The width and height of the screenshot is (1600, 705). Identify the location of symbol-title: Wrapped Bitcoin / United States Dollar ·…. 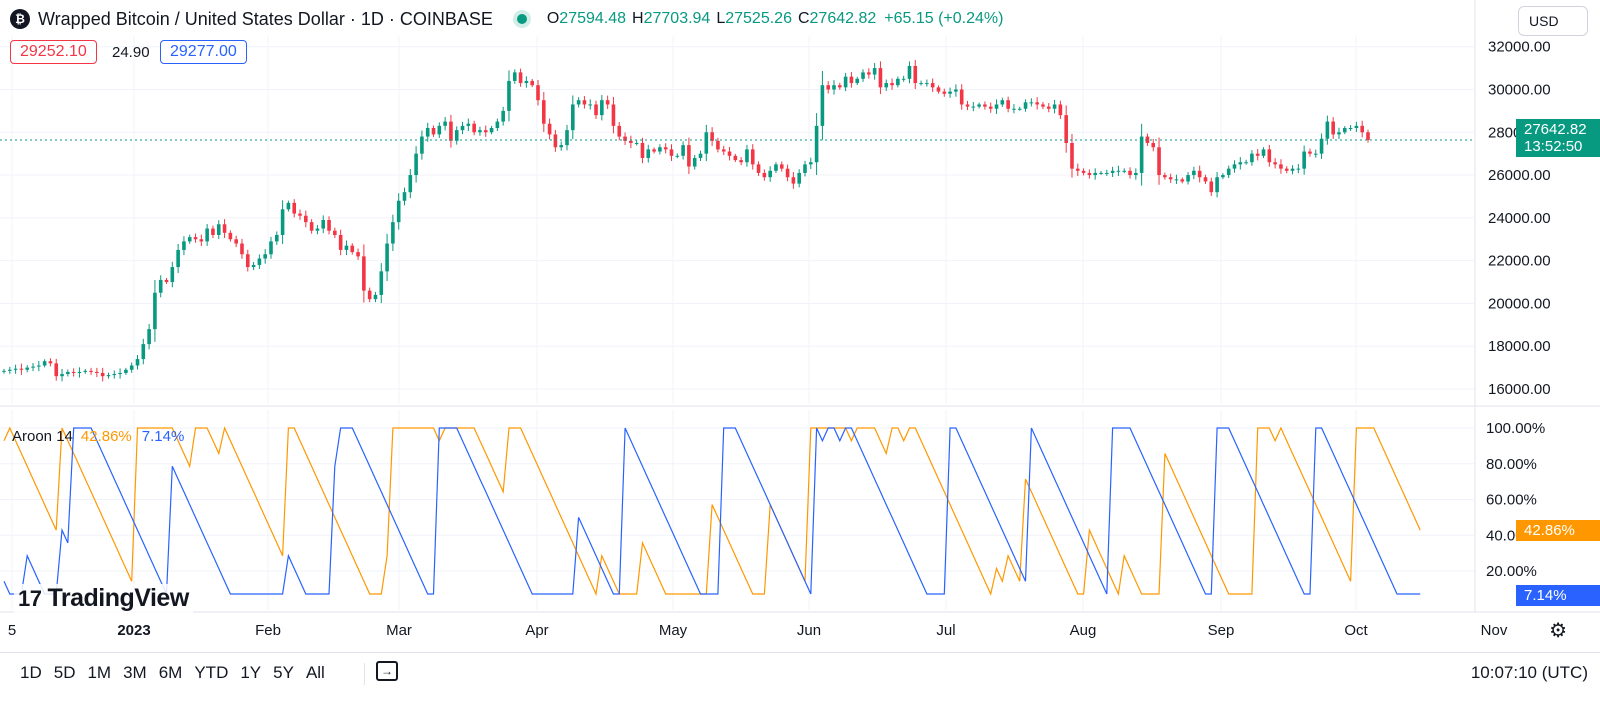
(265, 18).